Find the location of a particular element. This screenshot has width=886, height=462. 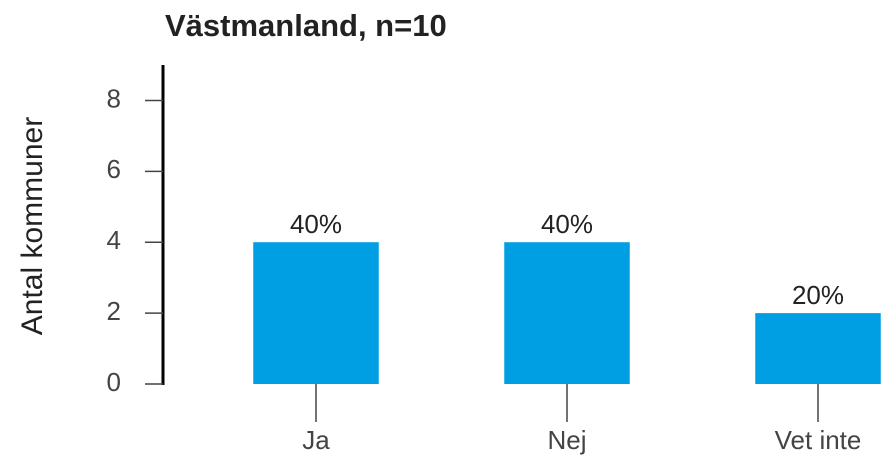

x-tick-label: Ja is located at coordinates (316, 440).